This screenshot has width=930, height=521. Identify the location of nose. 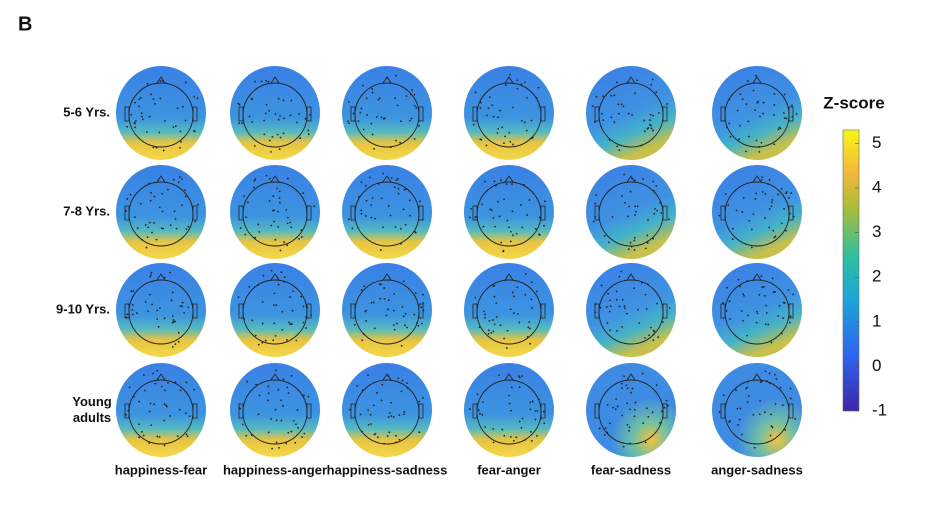
(275, 377).